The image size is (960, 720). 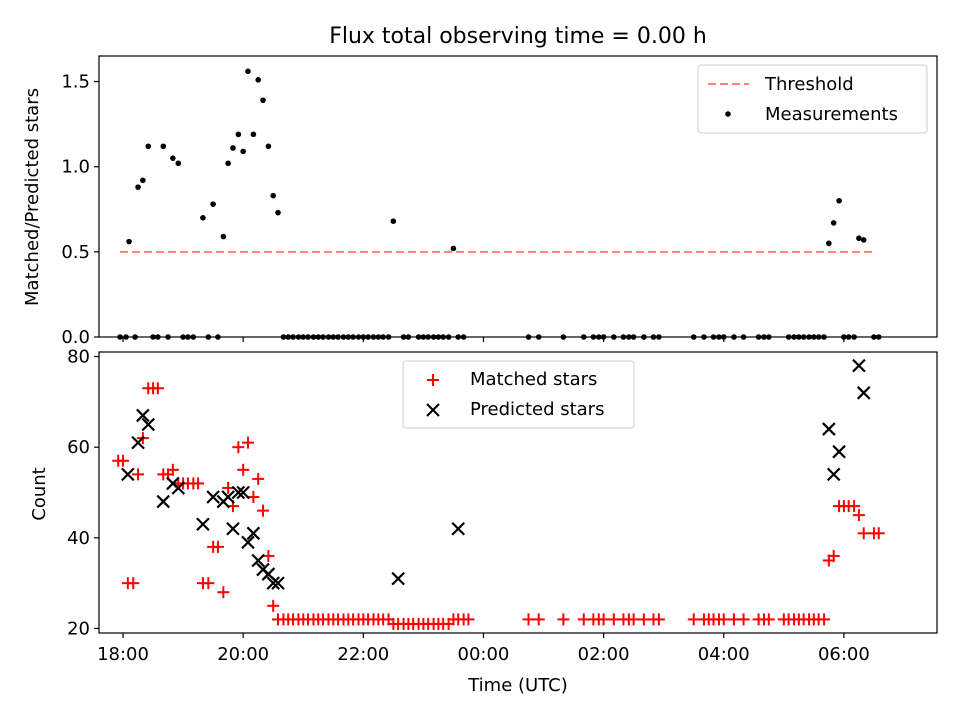 I want to click on predicted-legend-swatch, so click(x=433, y=410).